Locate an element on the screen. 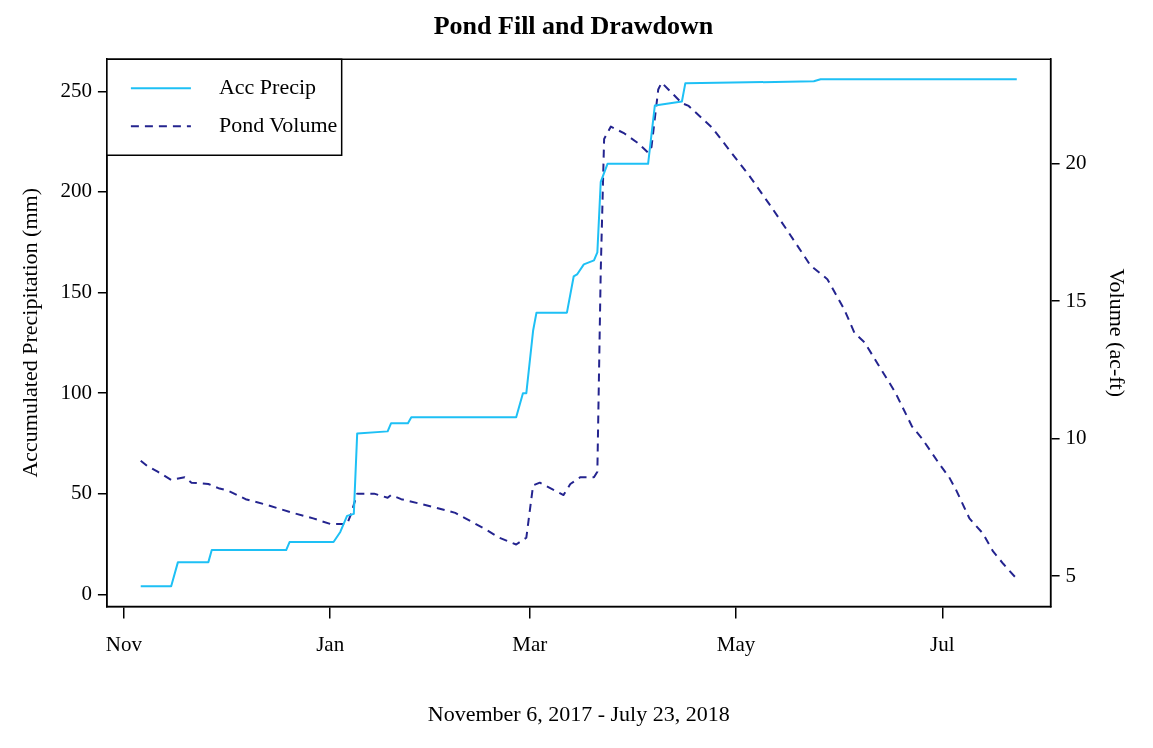  chart-title: Pond Fill and Drawdown is located at coordinates (573, 26).